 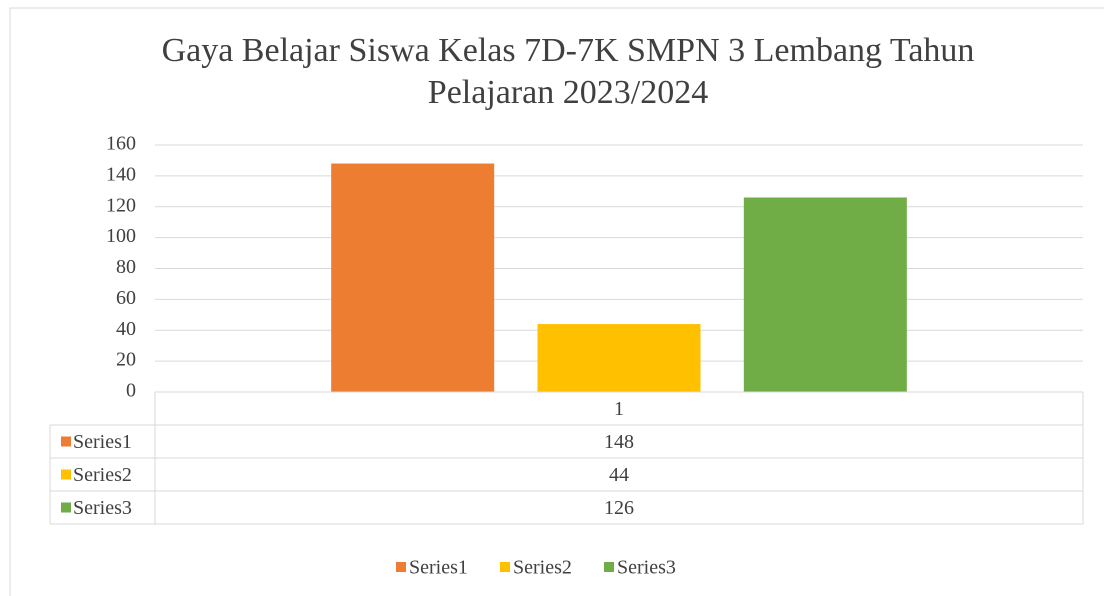 What do you see at coordinates (102, 442) in the screenshot?
I see `table-row-label: Series1` at bounding box center [102, 442].